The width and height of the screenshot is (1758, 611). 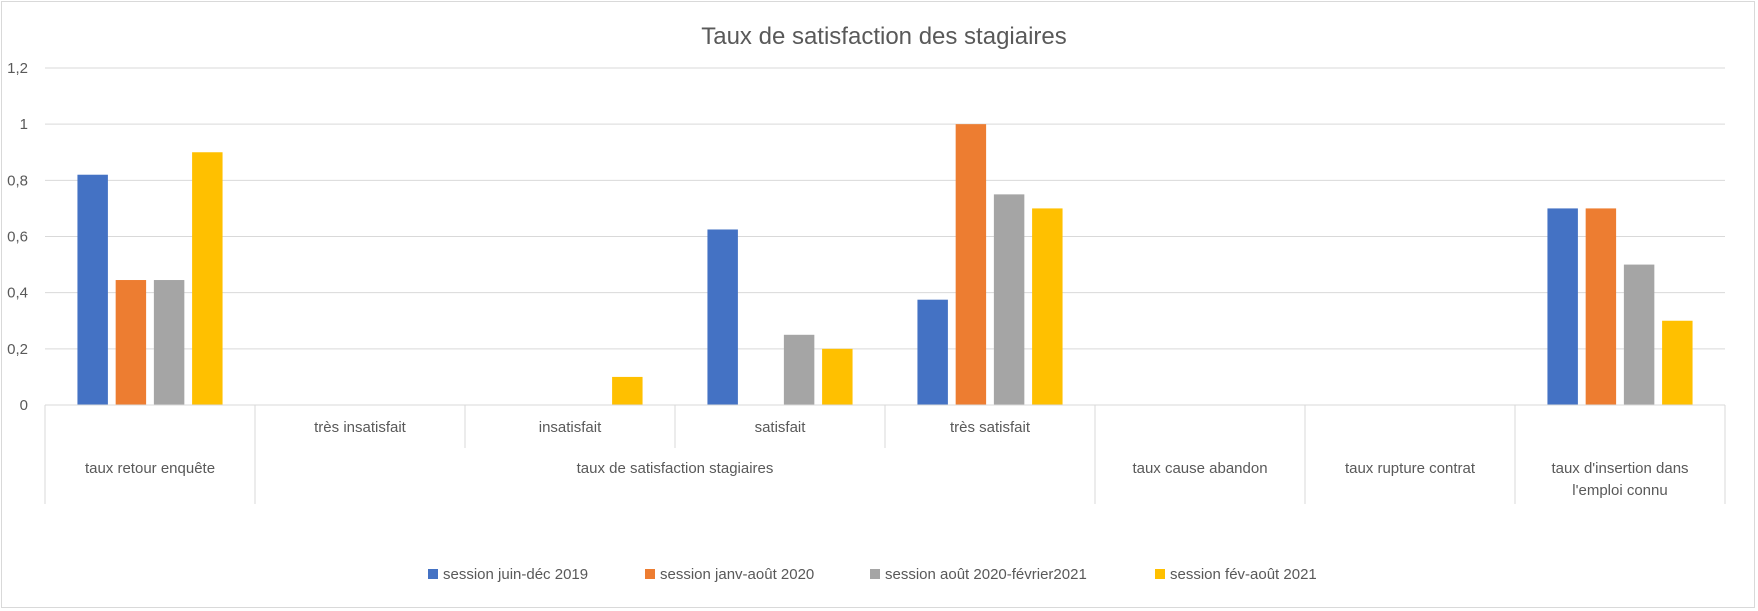 I want to click on x-group-label: taux de satisfaction stagiaires, so click(x=675, y=468).